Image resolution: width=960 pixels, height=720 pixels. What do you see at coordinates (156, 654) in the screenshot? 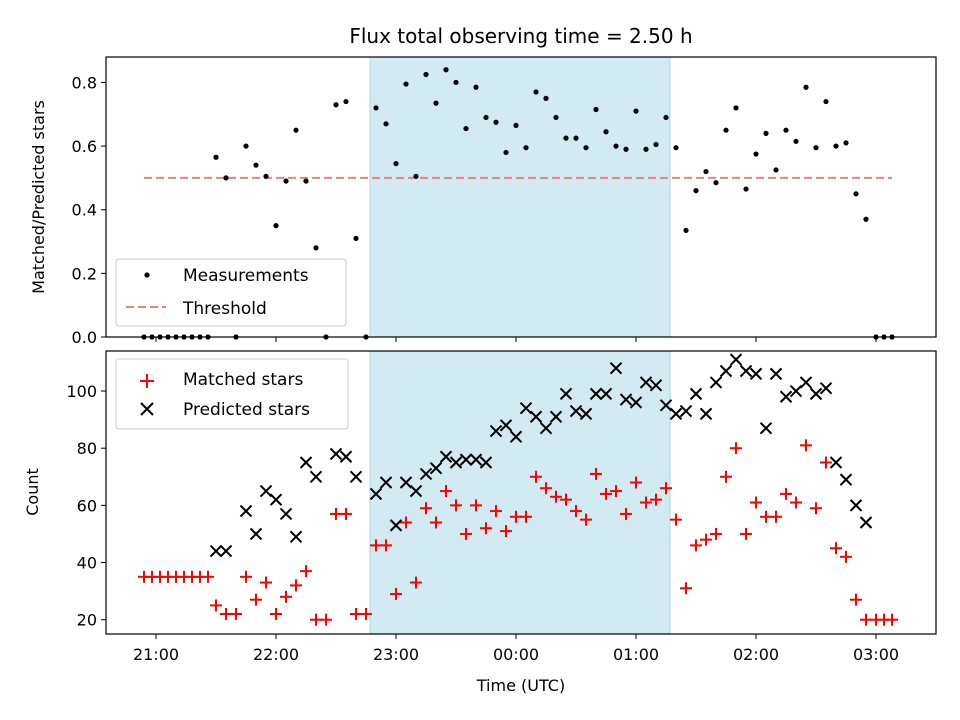
I see `x-tick-label: 21:00` at bounding box center [156, 654].